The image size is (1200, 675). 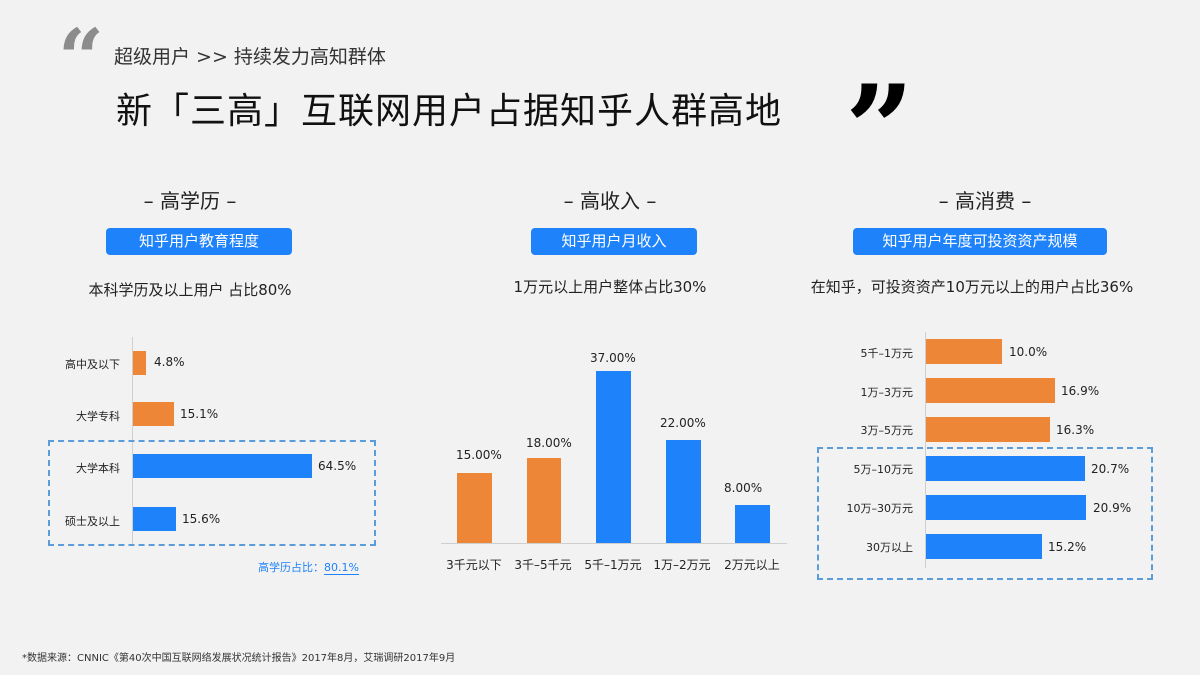 What do you see at coordinates (610, 201) in the screenshot?
I see `section-heading: – 高收入 –` at bounding box center [610, 201].